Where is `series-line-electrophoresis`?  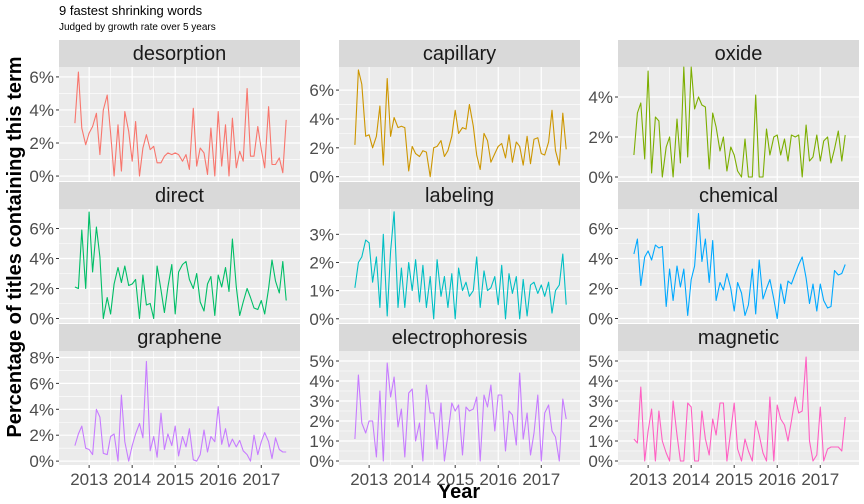
series-line-electrophoresis is located at coordinates (460, 412).